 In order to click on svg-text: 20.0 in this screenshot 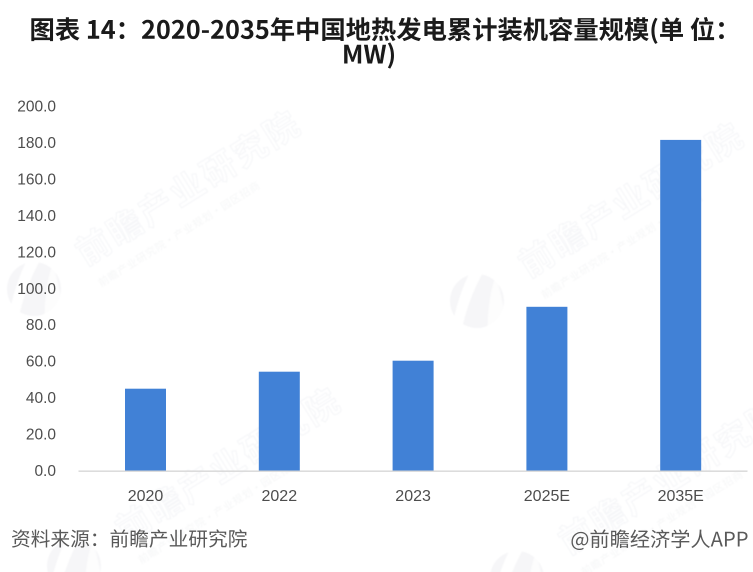, I will do `click(41, 434)`.